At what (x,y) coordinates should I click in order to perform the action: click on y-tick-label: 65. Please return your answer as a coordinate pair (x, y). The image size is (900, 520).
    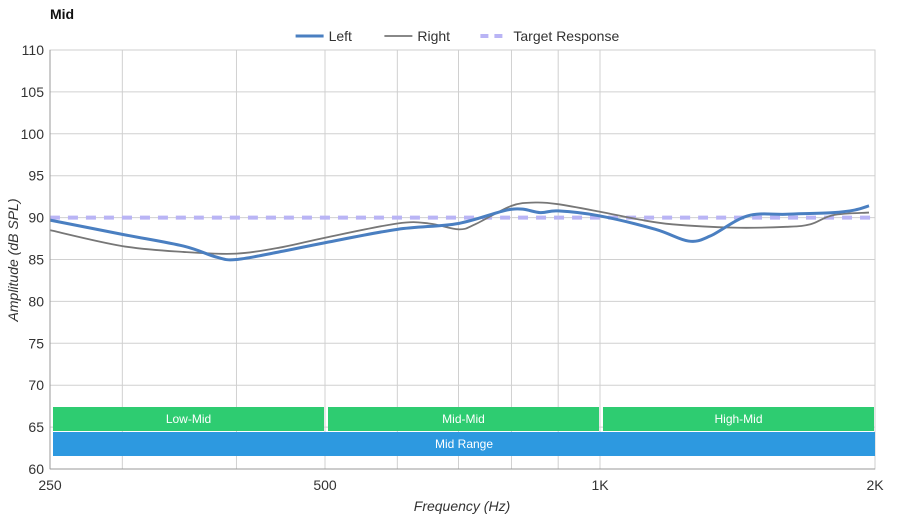
    Looking at the image, I should click on (36, 427).